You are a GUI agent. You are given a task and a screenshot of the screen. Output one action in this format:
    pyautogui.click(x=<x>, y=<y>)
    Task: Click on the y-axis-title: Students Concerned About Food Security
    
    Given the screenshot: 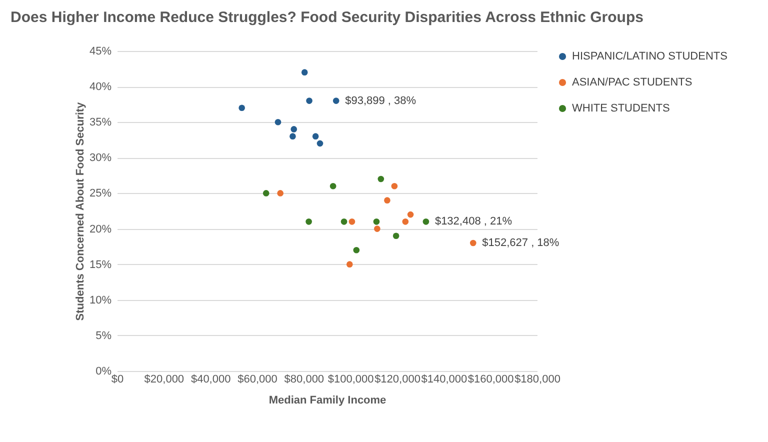 What is the action you would take?
    pyautogui.click(x=80, y=211)
    